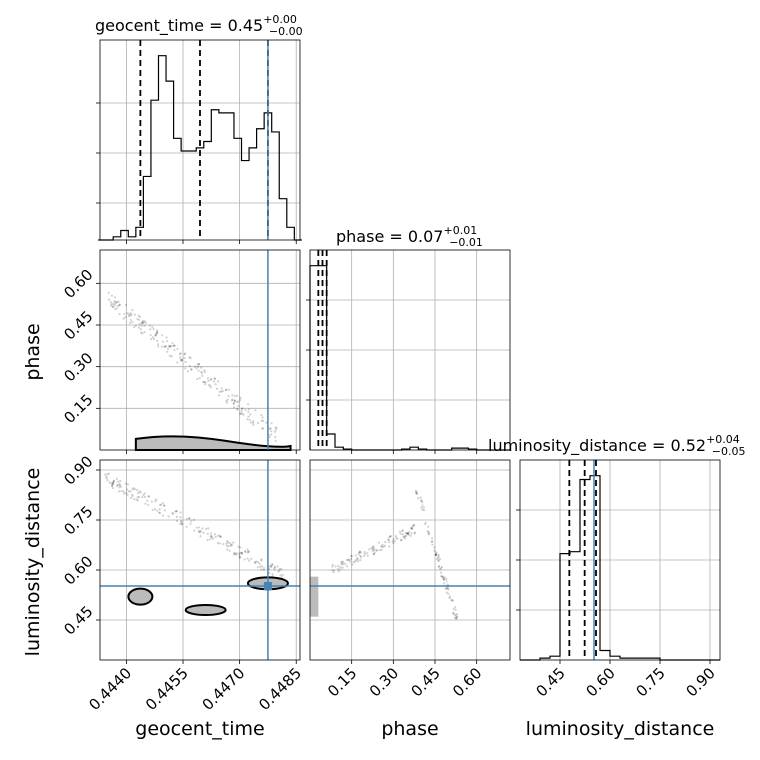  I want to click on x-tick-label-phase-2: 0.45, so click(425, 682).